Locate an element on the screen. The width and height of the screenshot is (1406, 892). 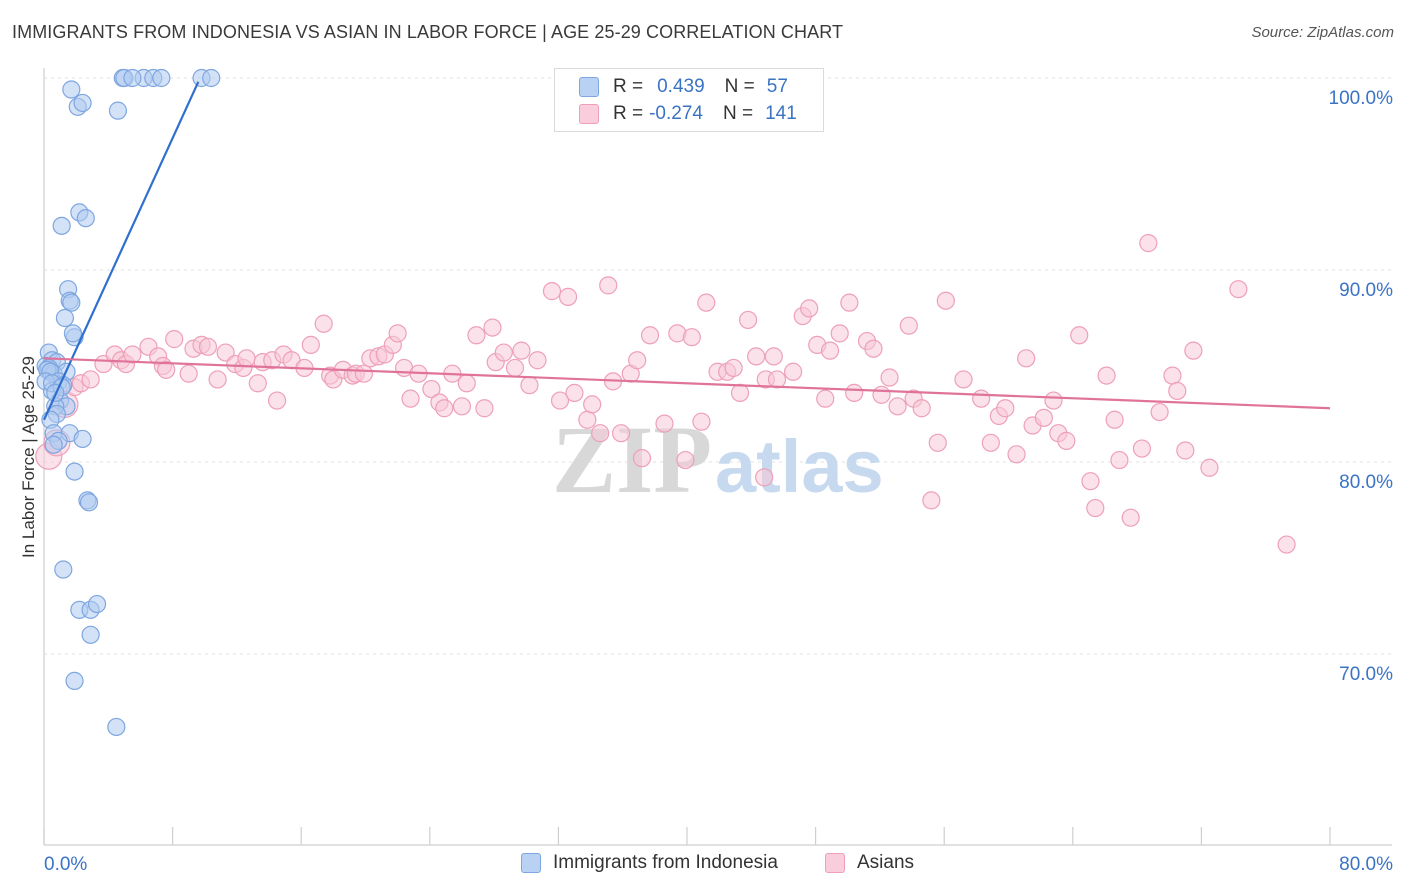
x-tick-label: 80.0% is located at coordinates (1366, 864).